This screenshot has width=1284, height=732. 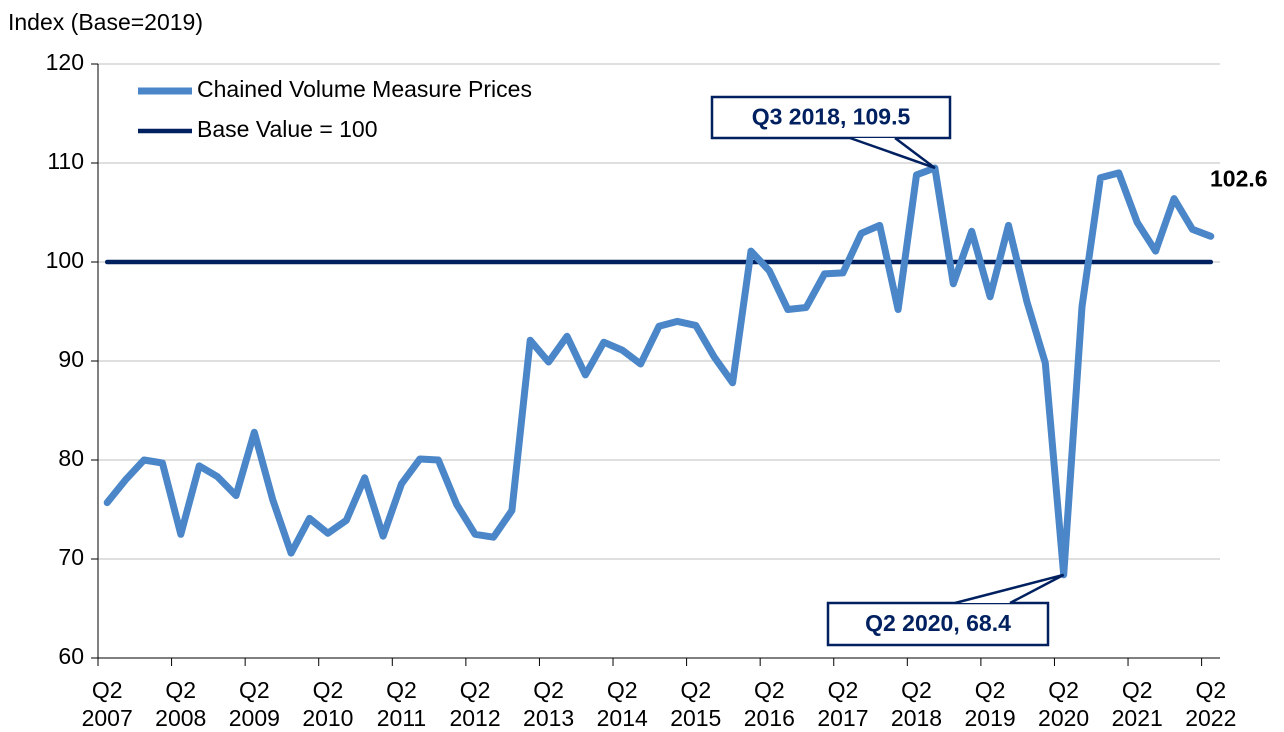 What do you see at coordinates (181, 704) in the screenshot?
I see `x-tick-label: Q2 2008` at bounding box center [181, 704].